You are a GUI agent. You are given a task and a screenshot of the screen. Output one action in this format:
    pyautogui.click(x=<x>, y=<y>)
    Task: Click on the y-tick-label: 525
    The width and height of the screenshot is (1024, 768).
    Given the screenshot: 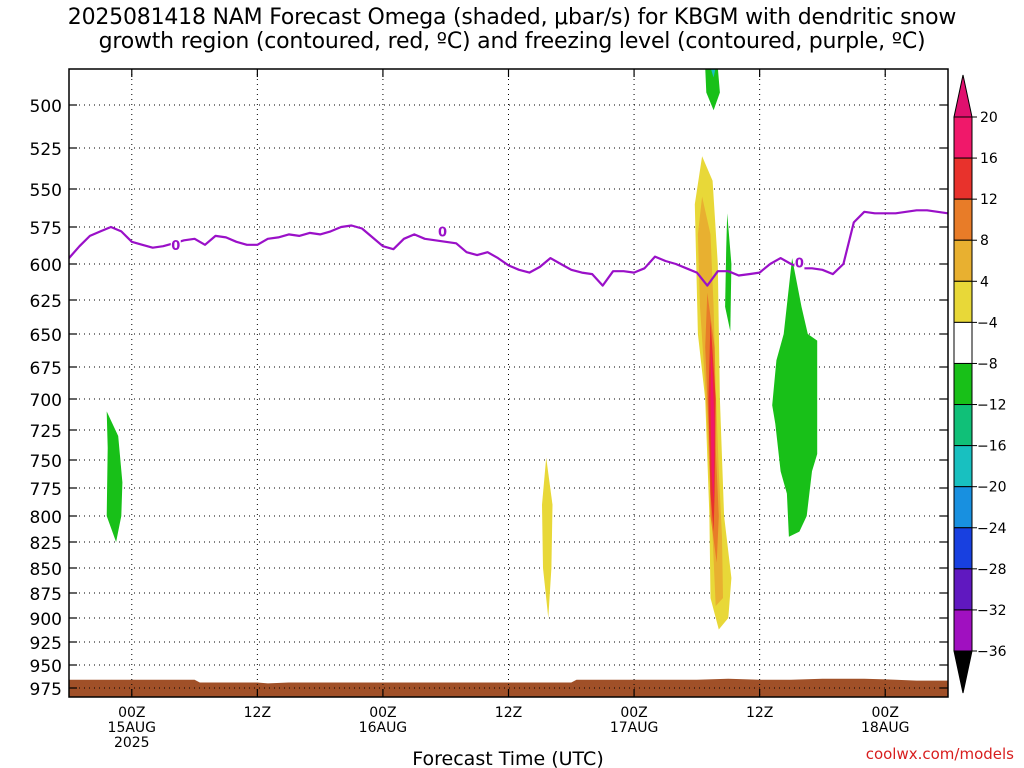 What is the action you would take?
    pyautogui.click(x=46, y=150)
    